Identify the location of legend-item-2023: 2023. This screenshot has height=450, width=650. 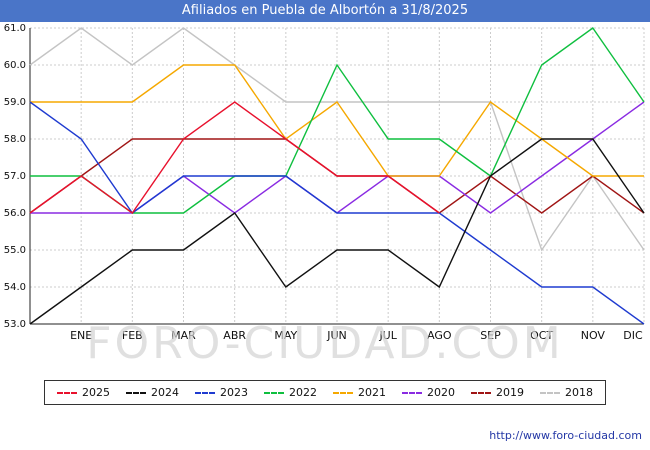
(221, 392).